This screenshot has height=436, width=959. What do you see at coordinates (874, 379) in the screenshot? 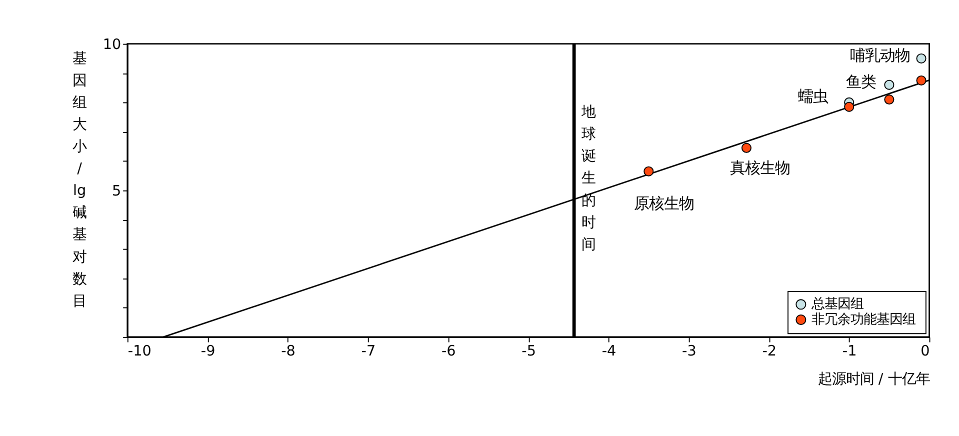
I see `x-axis-title: 起源时间 / 十亿年` at bounding box center [874, 379].